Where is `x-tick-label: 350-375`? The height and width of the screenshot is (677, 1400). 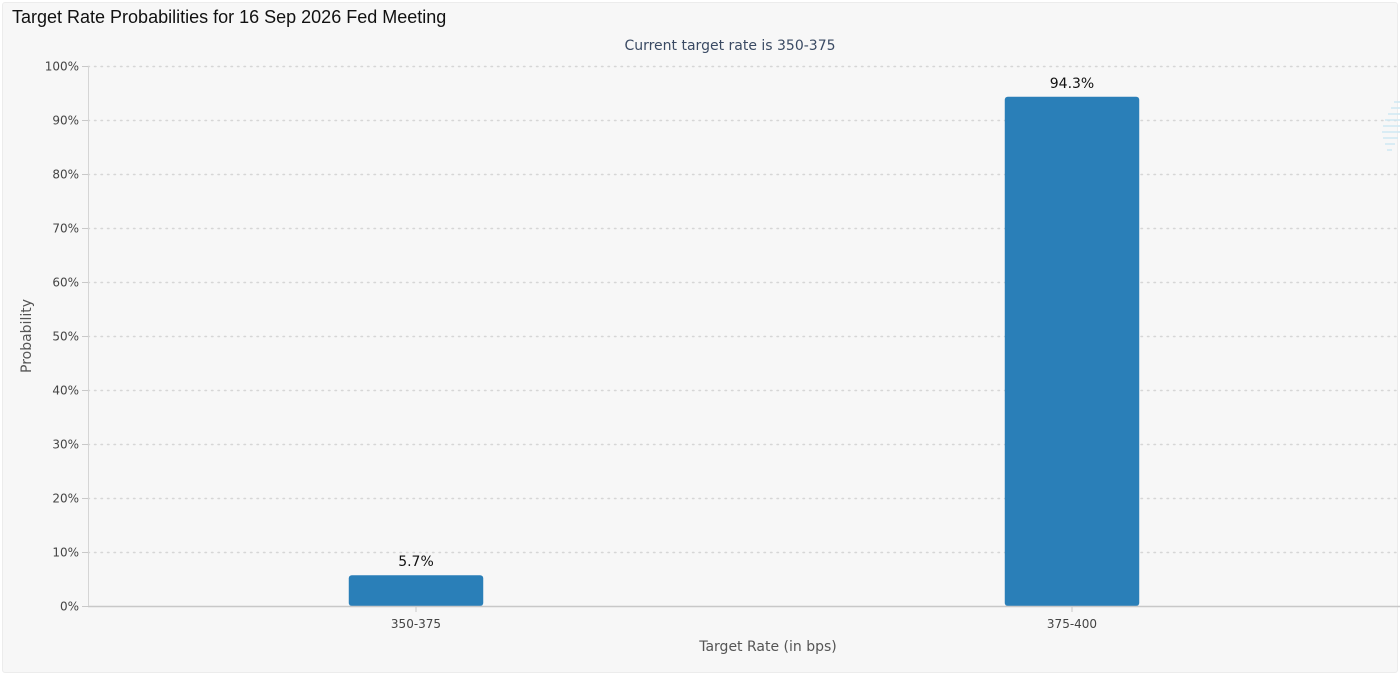 x-tick-label: 350-375 is located at coordinates (416, 624).